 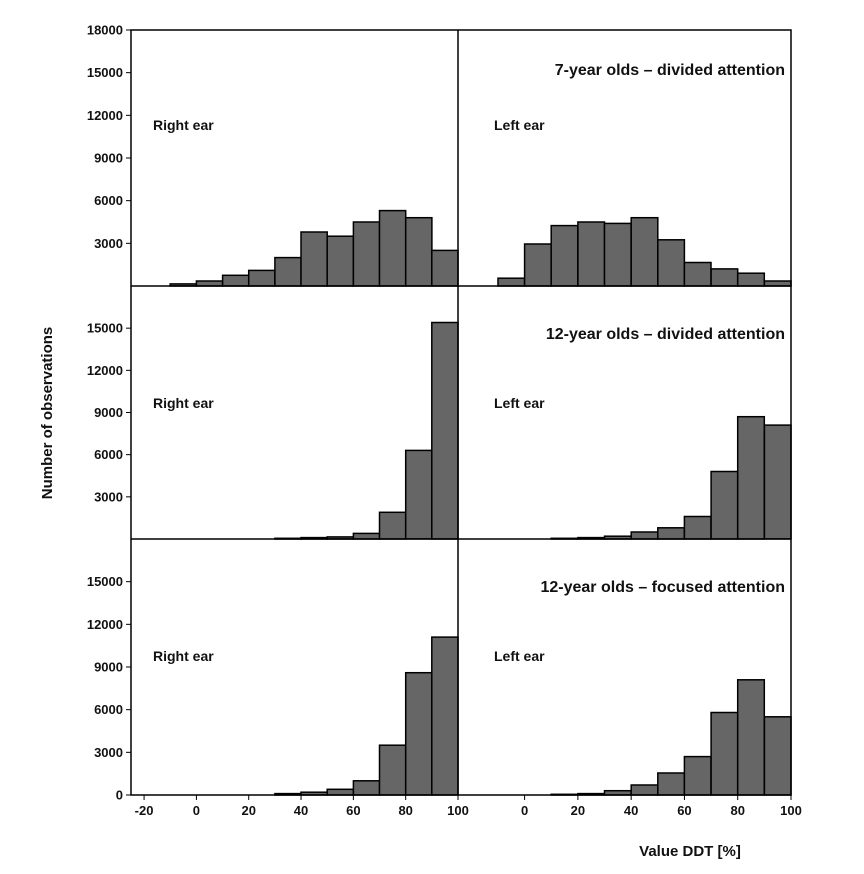 What do you see at coordinates (690, 851) in the screenshot?
I see `x-axis-label: Value DDT [%]` at bounding box center [690, 851].